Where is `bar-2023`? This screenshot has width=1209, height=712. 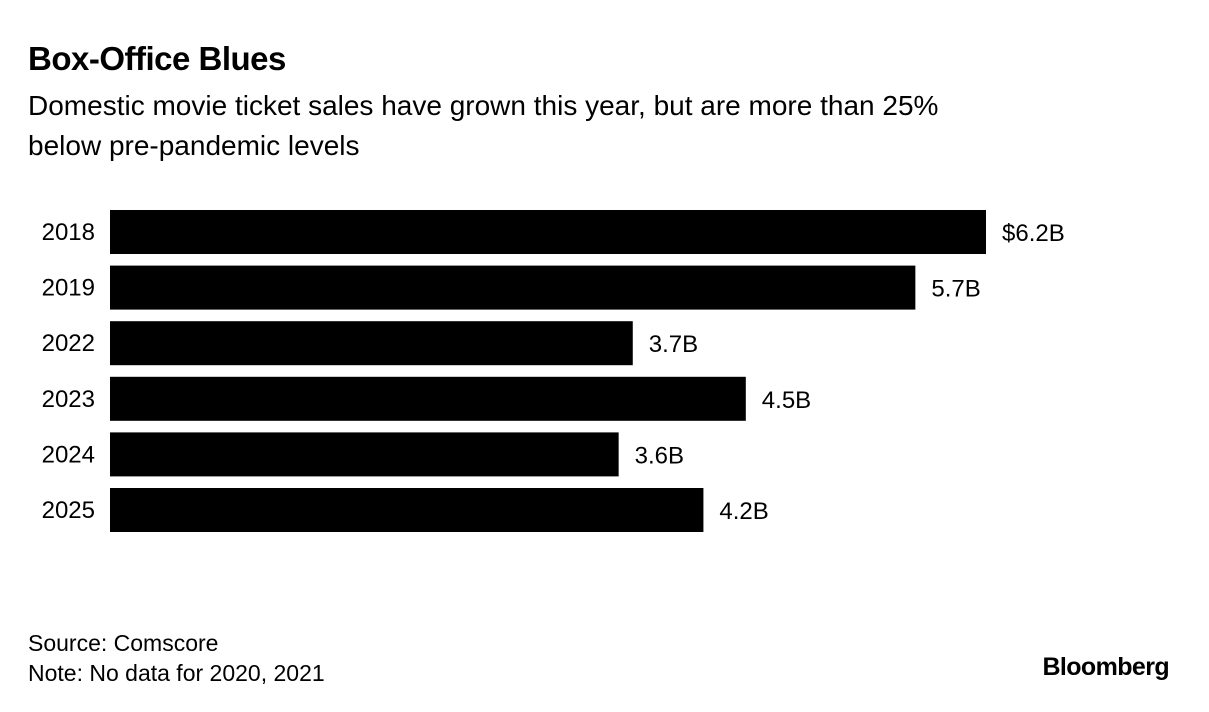 bar-2023 is located at coordinates (428, 398).